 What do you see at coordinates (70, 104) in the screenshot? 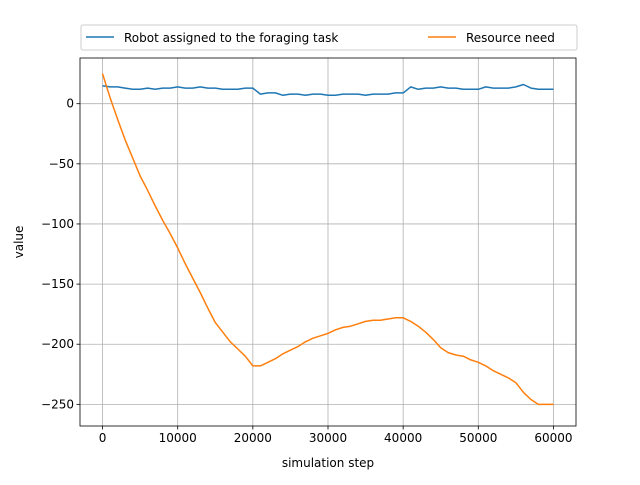
I see `y-tick-label: 0` at bounding box center [70, 104].